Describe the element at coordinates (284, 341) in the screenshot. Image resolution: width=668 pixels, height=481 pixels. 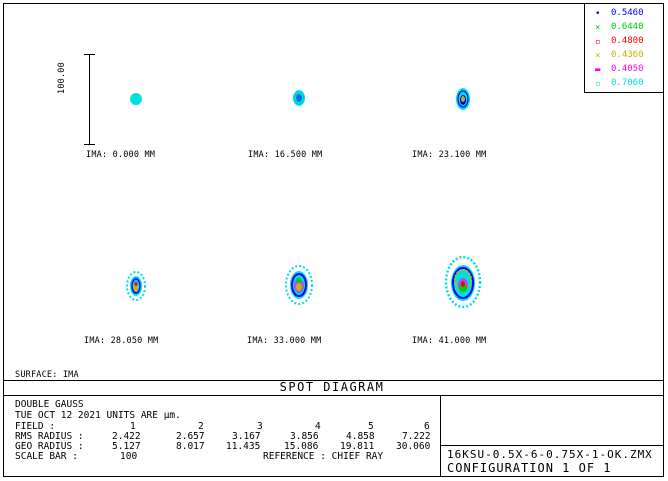
I see `field-label: IMA: 33.000 MM` at that location.